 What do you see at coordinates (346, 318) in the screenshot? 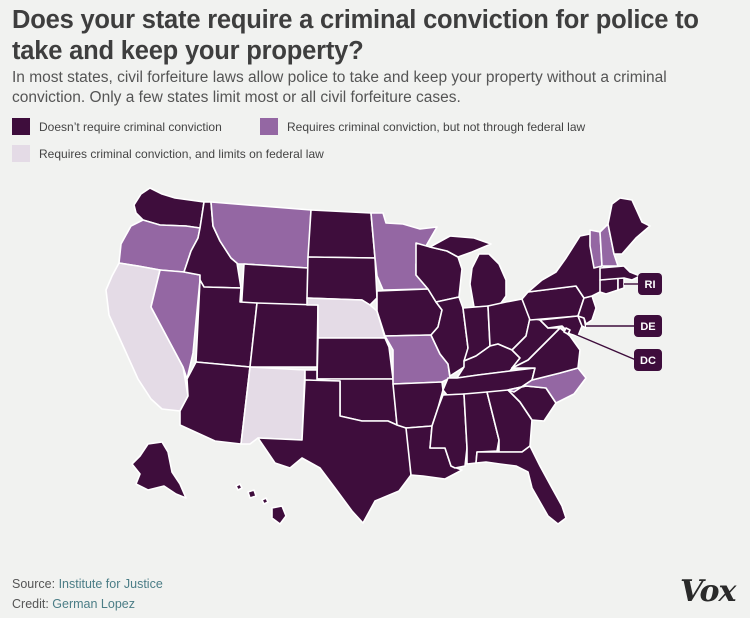
I see `state-ne` at bounding box center [346, 318].